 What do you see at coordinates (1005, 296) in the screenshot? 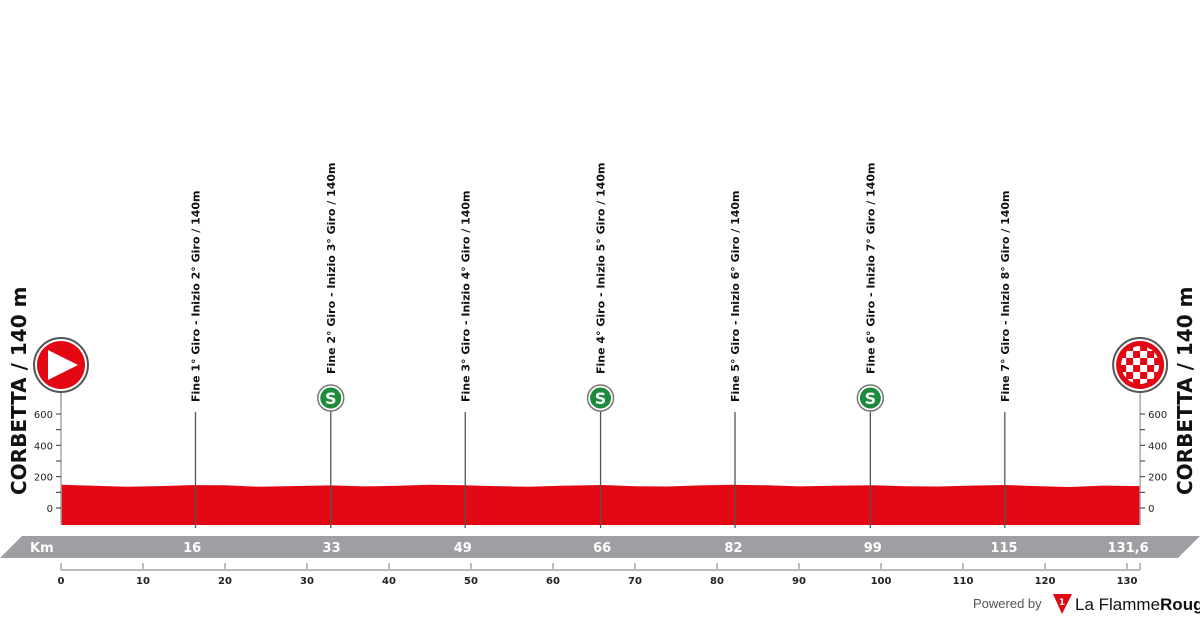
I see `marker-label: Fine 7° Giro - Inizio 8° Giro / 140m` at bounding box center [1005, 296].